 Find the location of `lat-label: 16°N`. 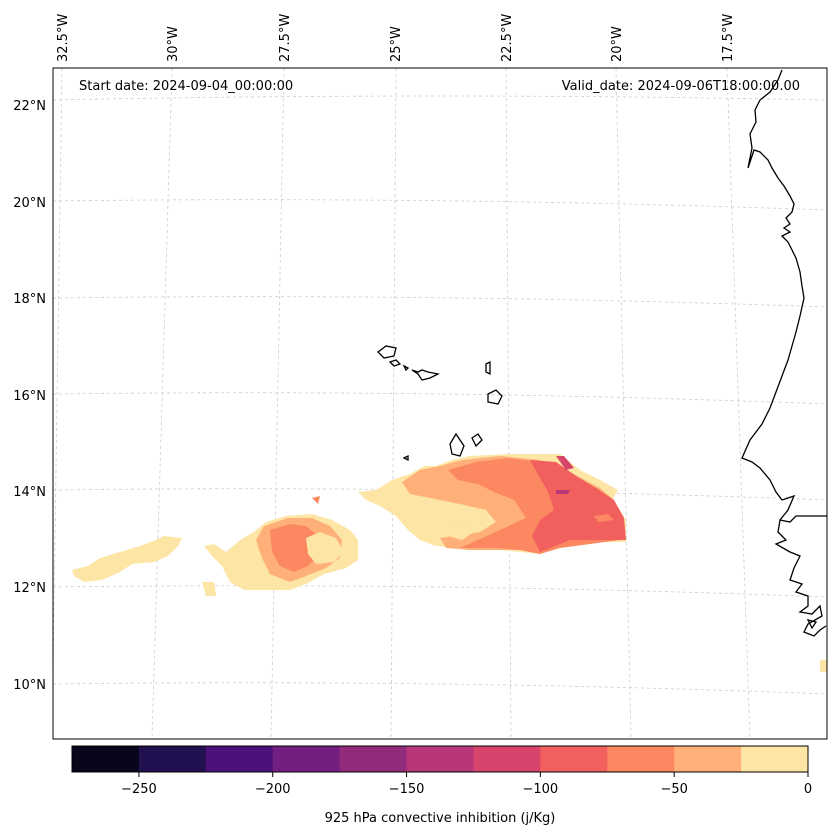

lat-label: 16°N is located at coordinates (29, 396).